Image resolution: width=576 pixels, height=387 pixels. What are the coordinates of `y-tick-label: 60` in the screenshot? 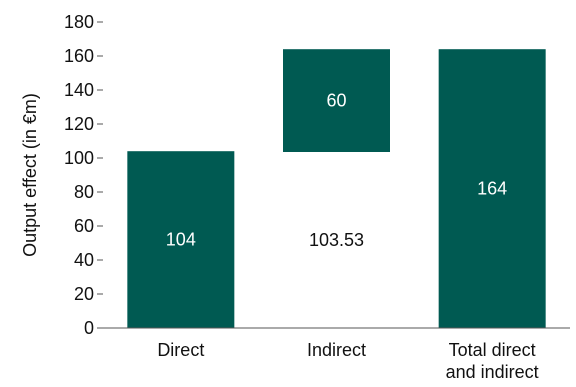 It's located at (84, 226).